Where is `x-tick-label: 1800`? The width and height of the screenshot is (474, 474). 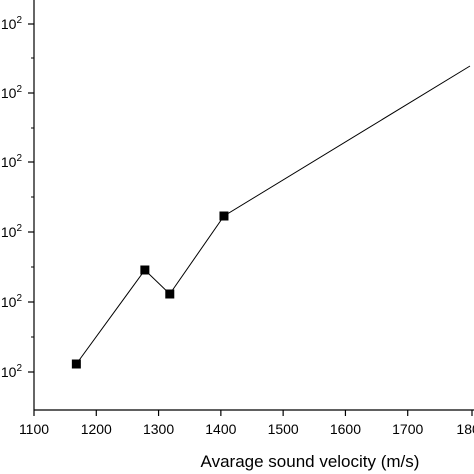 x-tick-label: 1800 is located at coordinates (465, 429).